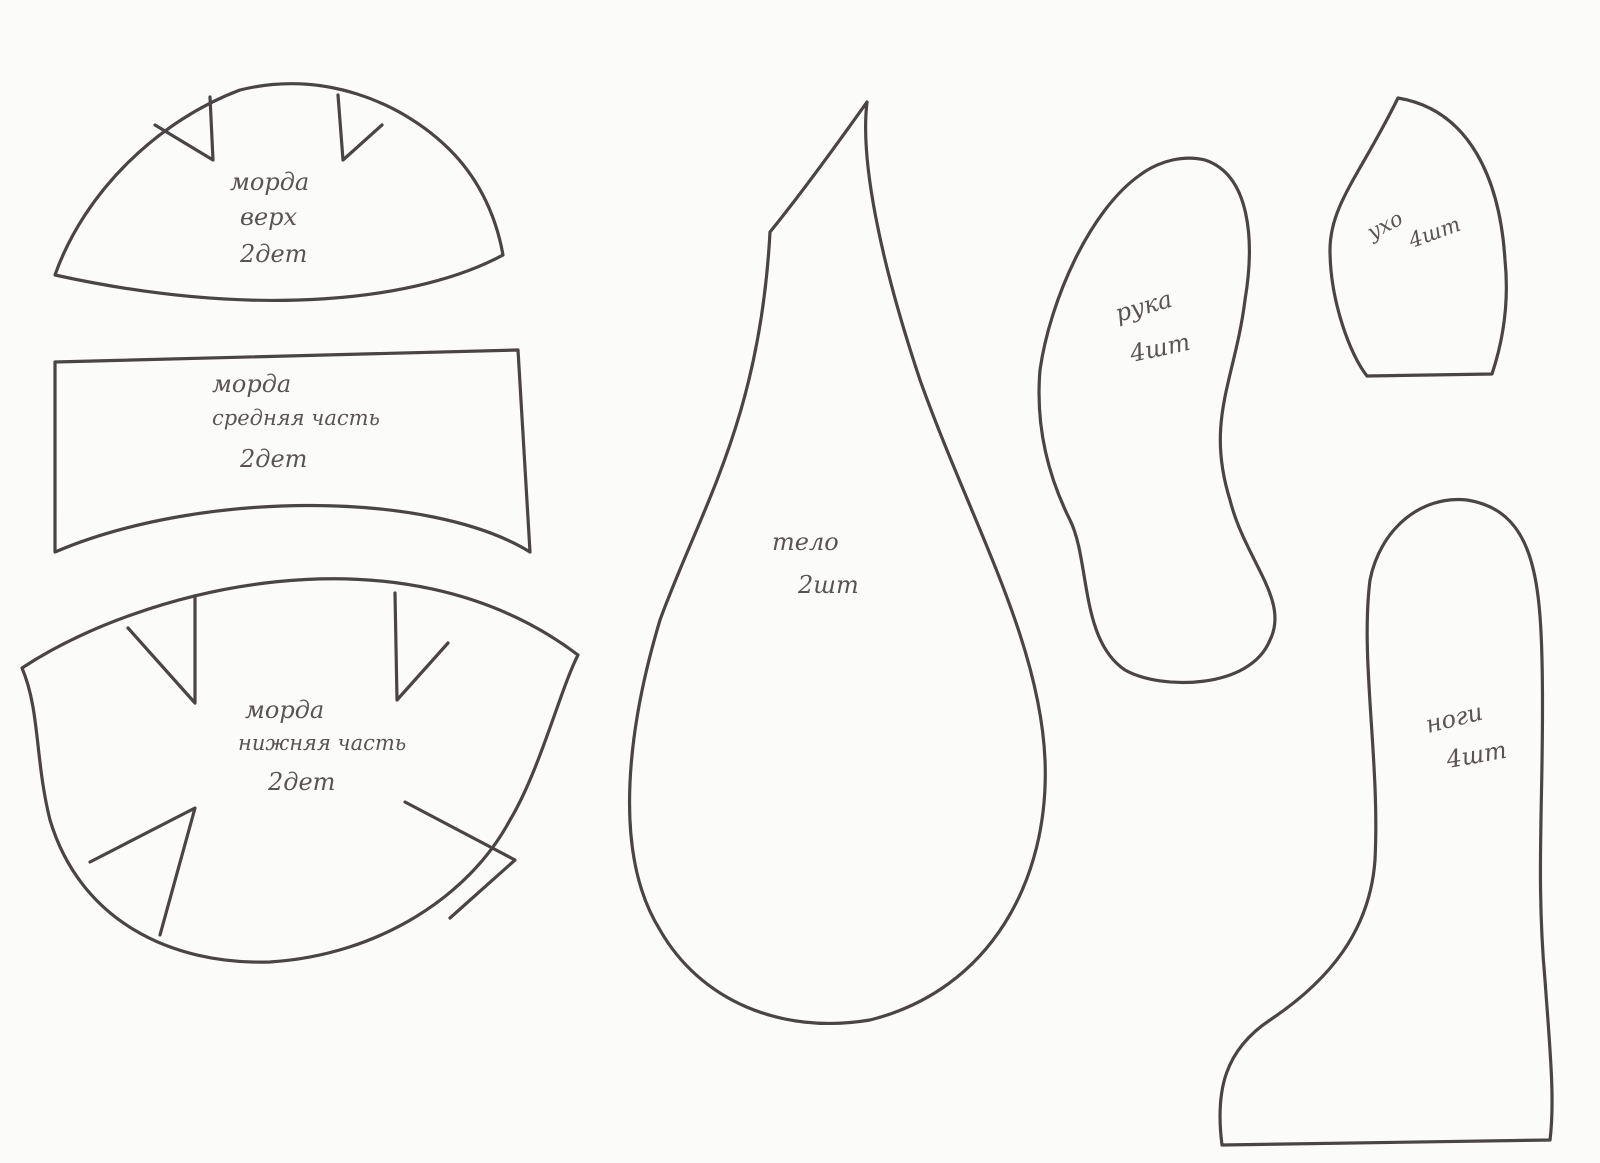 The image size is (1600, 1163). Describe the element at coordinates (251, 384) in the screenshot. I see `muzzle-middle-name: морда` at that location.